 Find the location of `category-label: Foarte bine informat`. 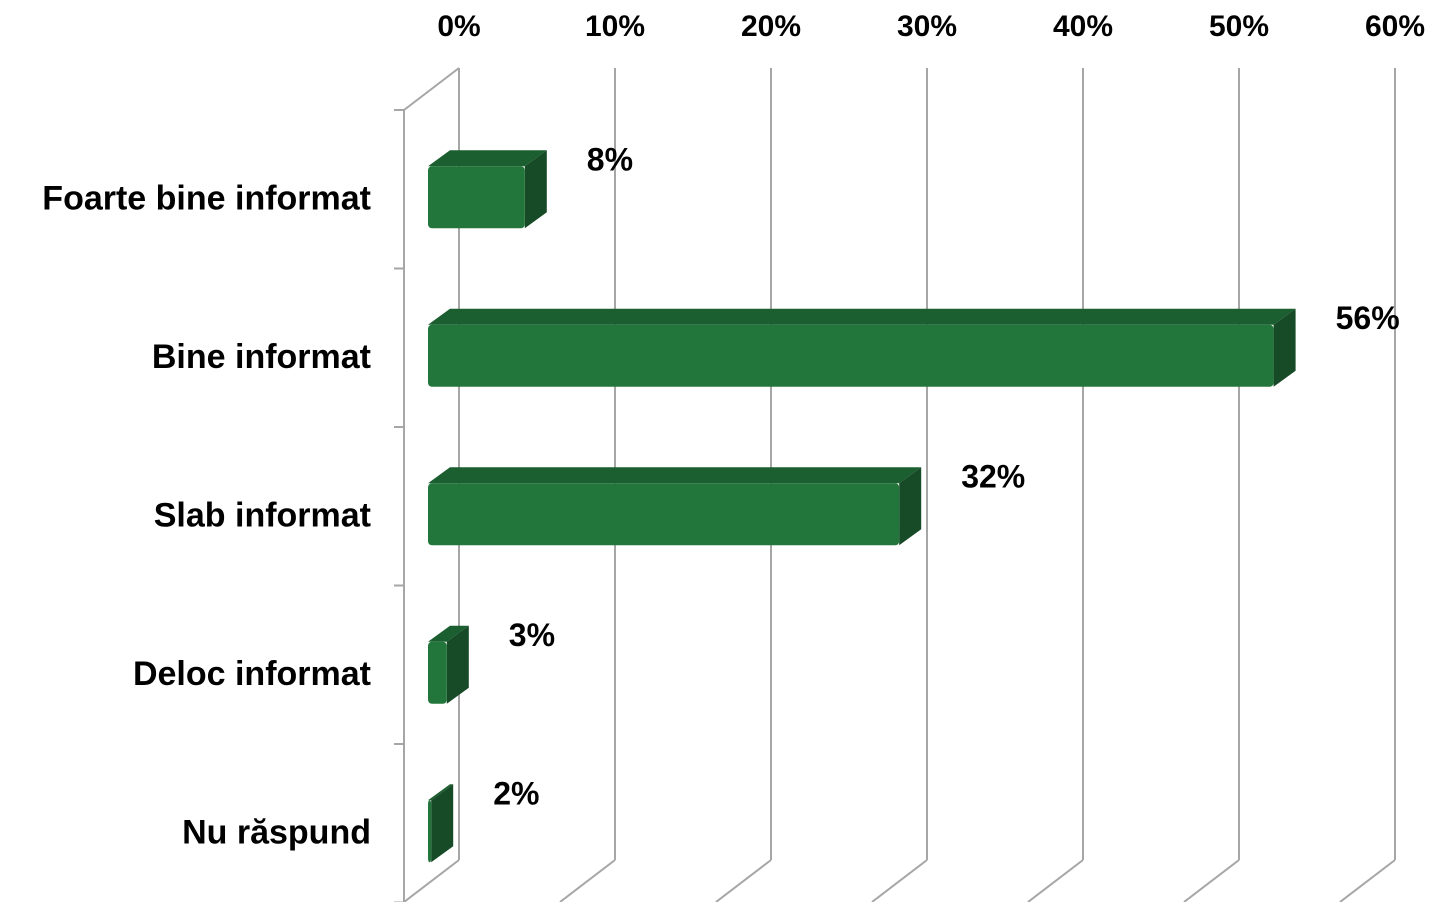

category-label: Foarte bine informat is located at coordinates (206, 198).